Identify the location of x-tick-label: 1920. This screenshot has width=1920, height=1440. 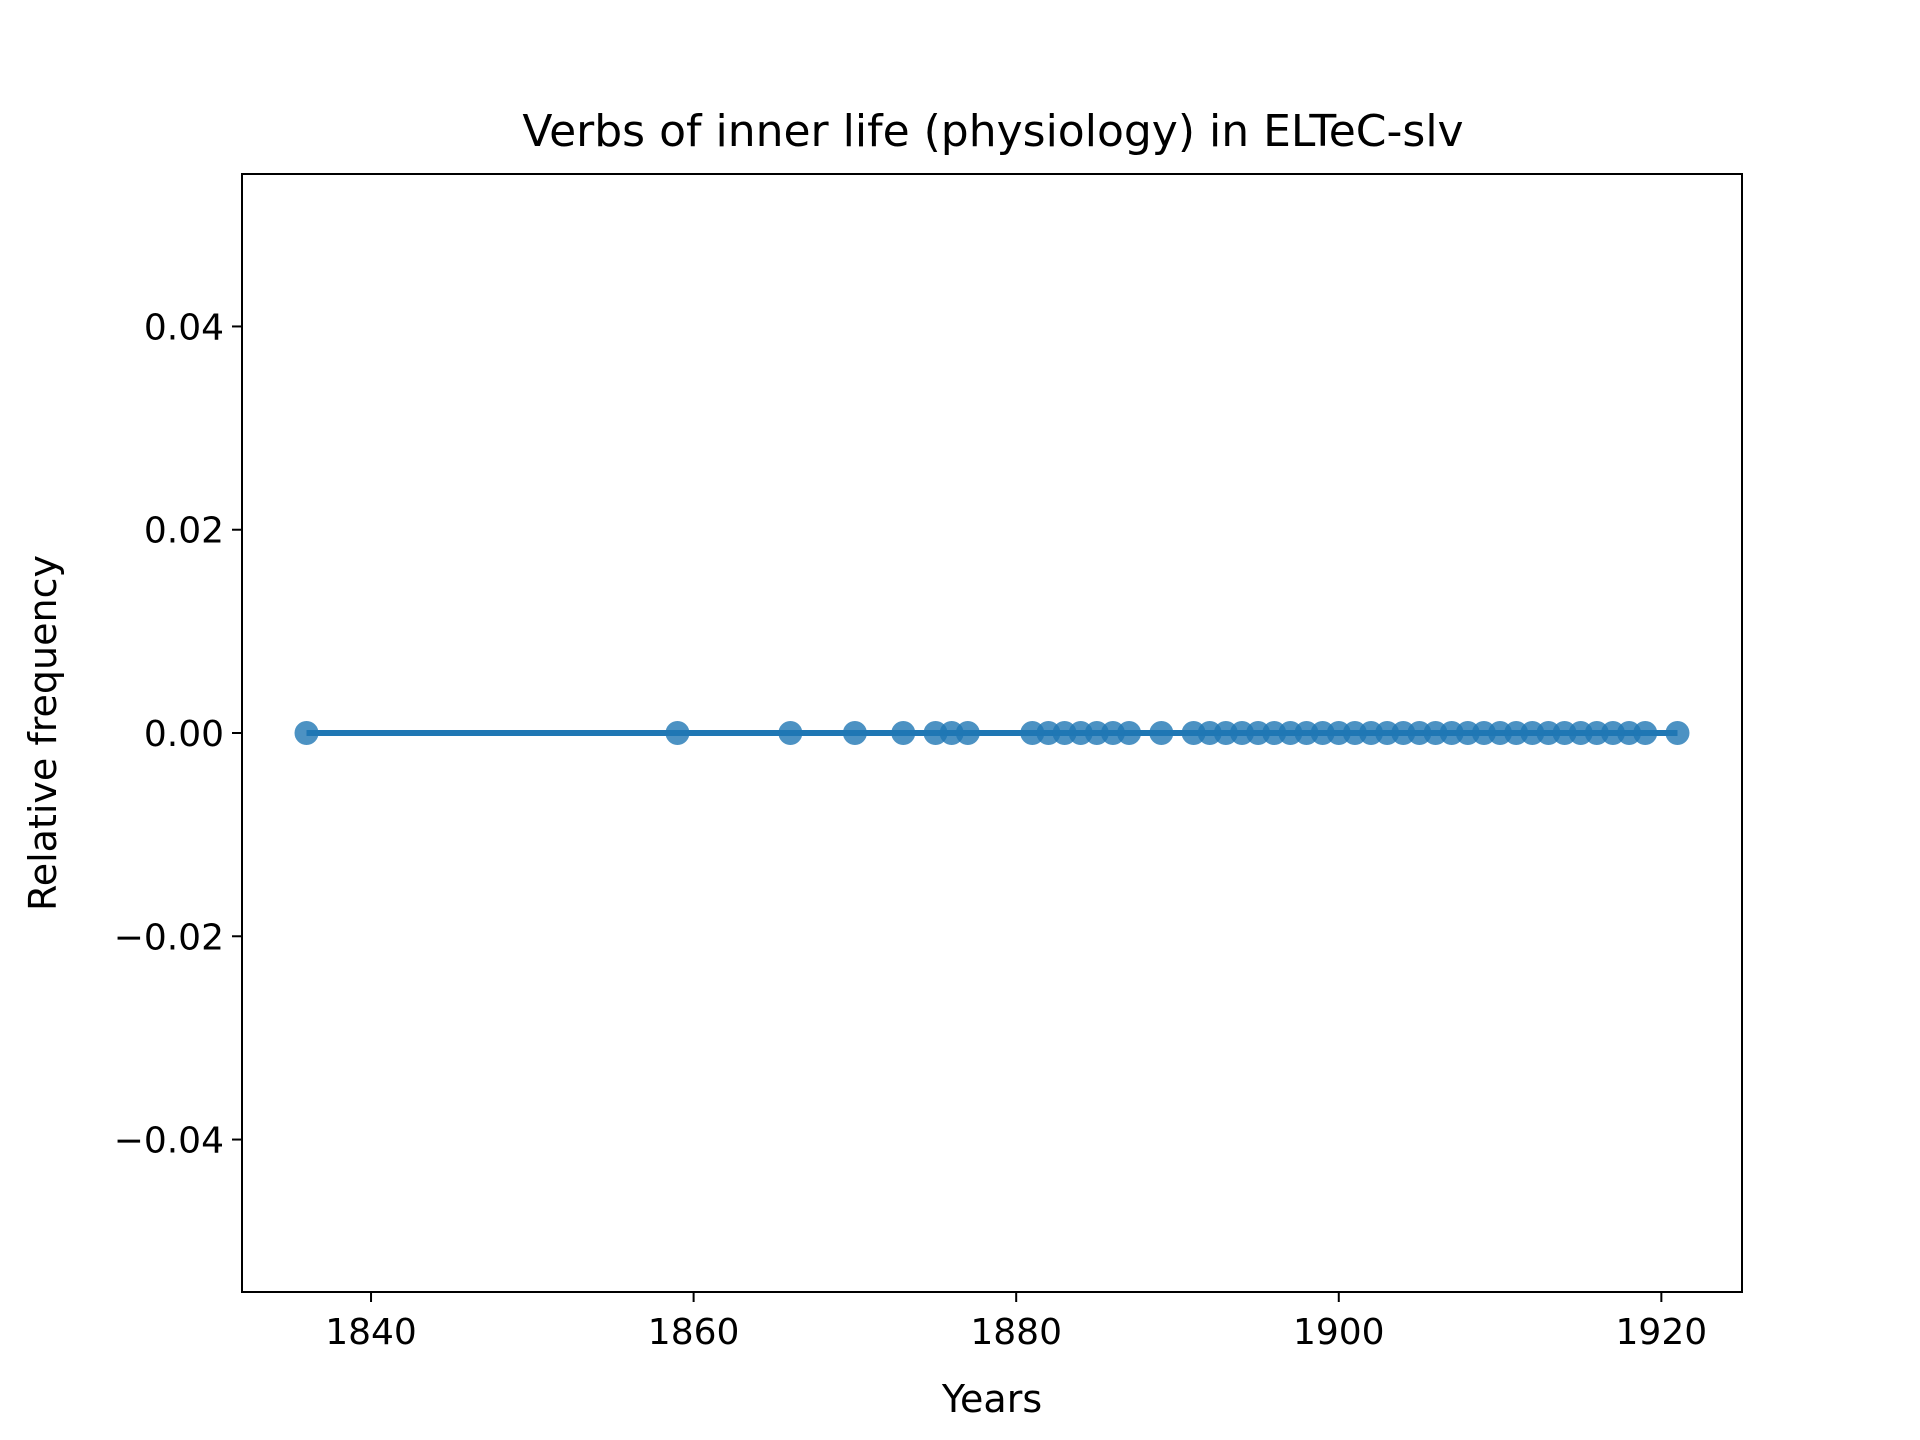
(1662, 1332).